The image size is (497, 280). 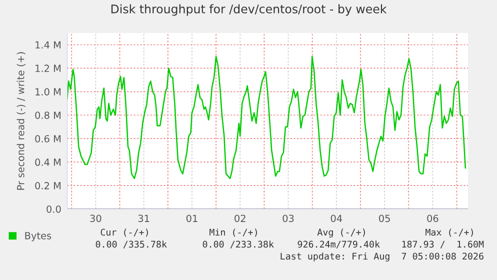 What do you see at coordinates (48, 92) in the screenshot?
I see `y-tick-label: 1.0 M` at bounding box center [48, 92].